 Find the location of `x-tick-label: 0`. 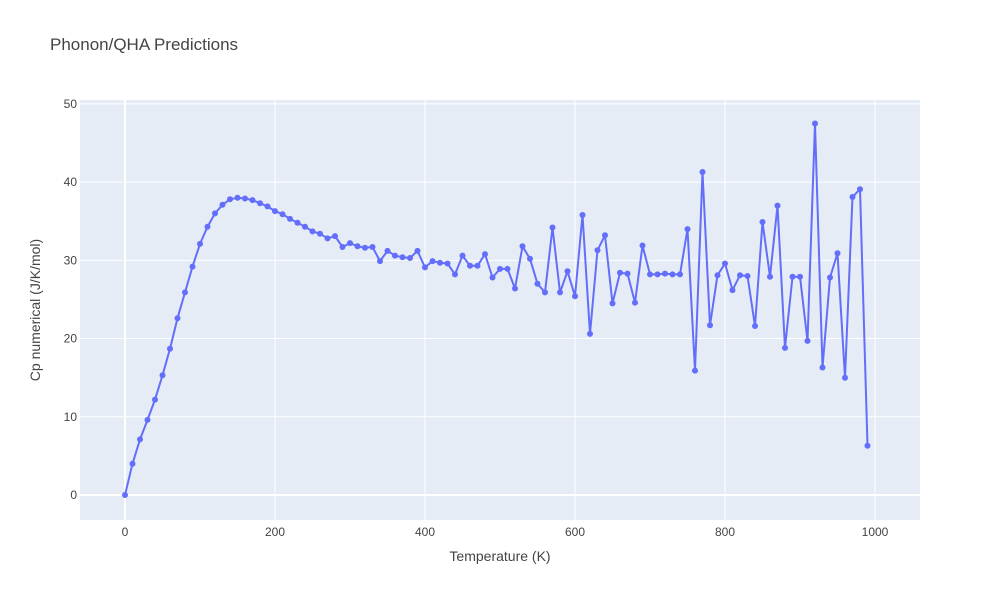

x-tick-label: 0 is located at coordinates (125, 532).